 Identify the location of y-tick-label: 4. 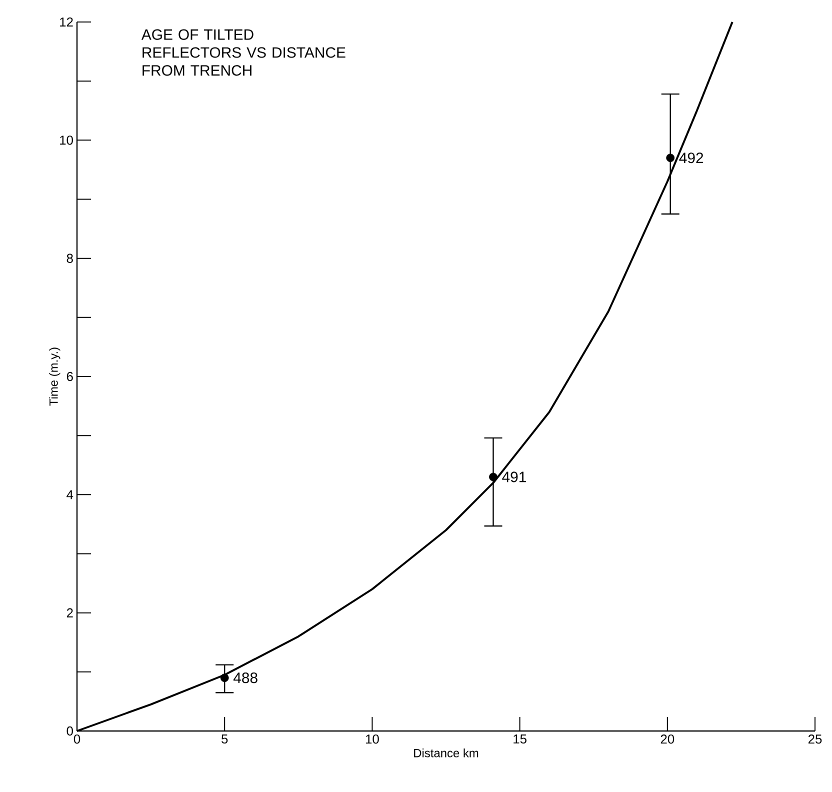
(70, 495).